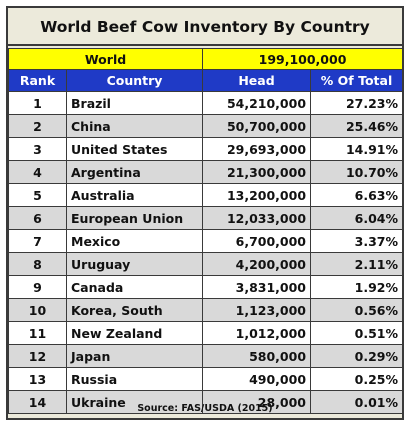 This screenshot has width=412, height=426. I want to click on percent-cell: 0.01%, so click(357, 402).